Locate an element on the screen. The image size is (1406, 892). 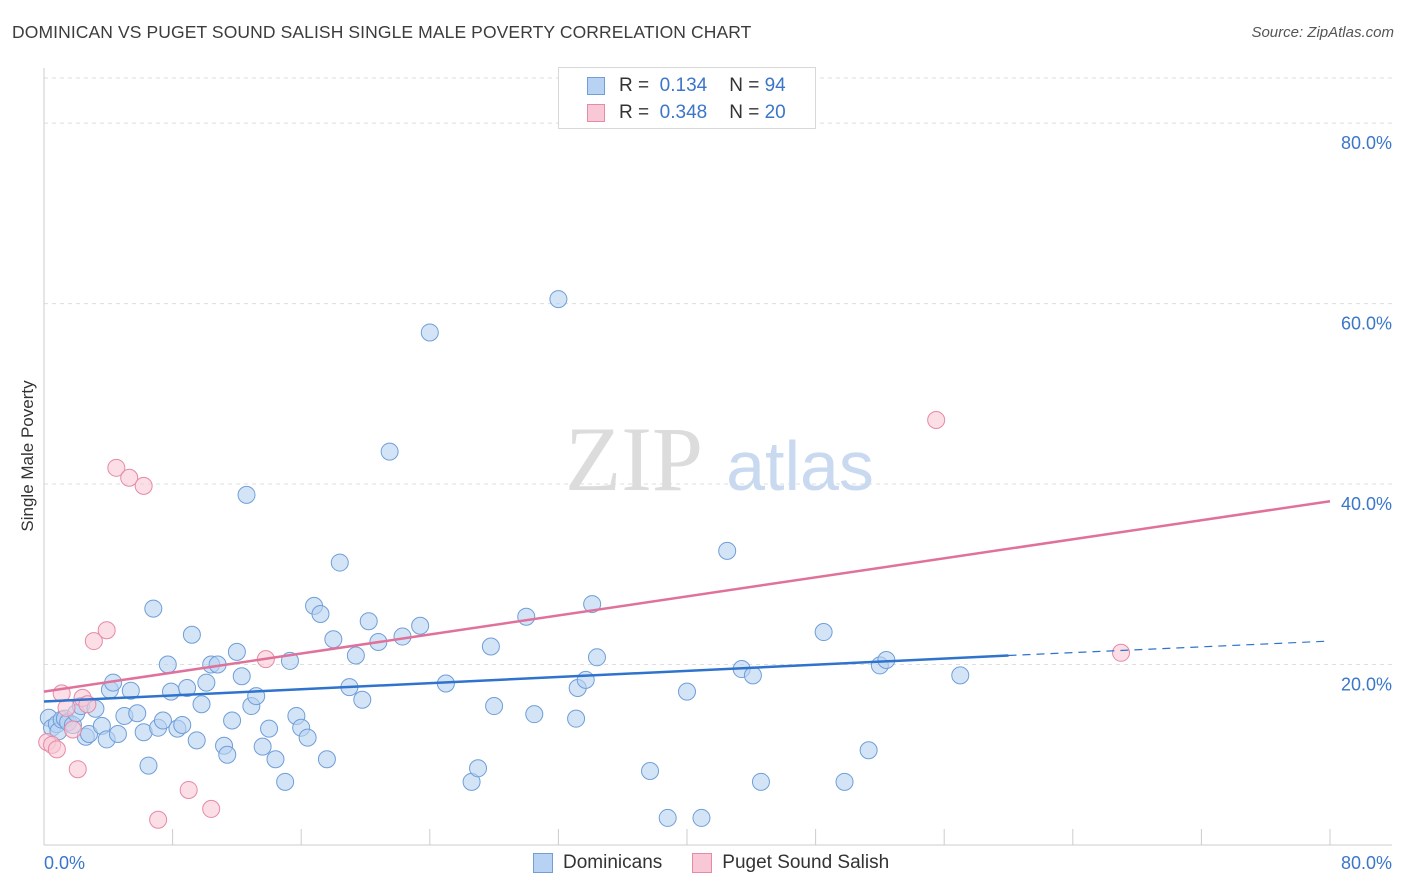
legend-swatch-dominicans is located at coordinates (596, 86).